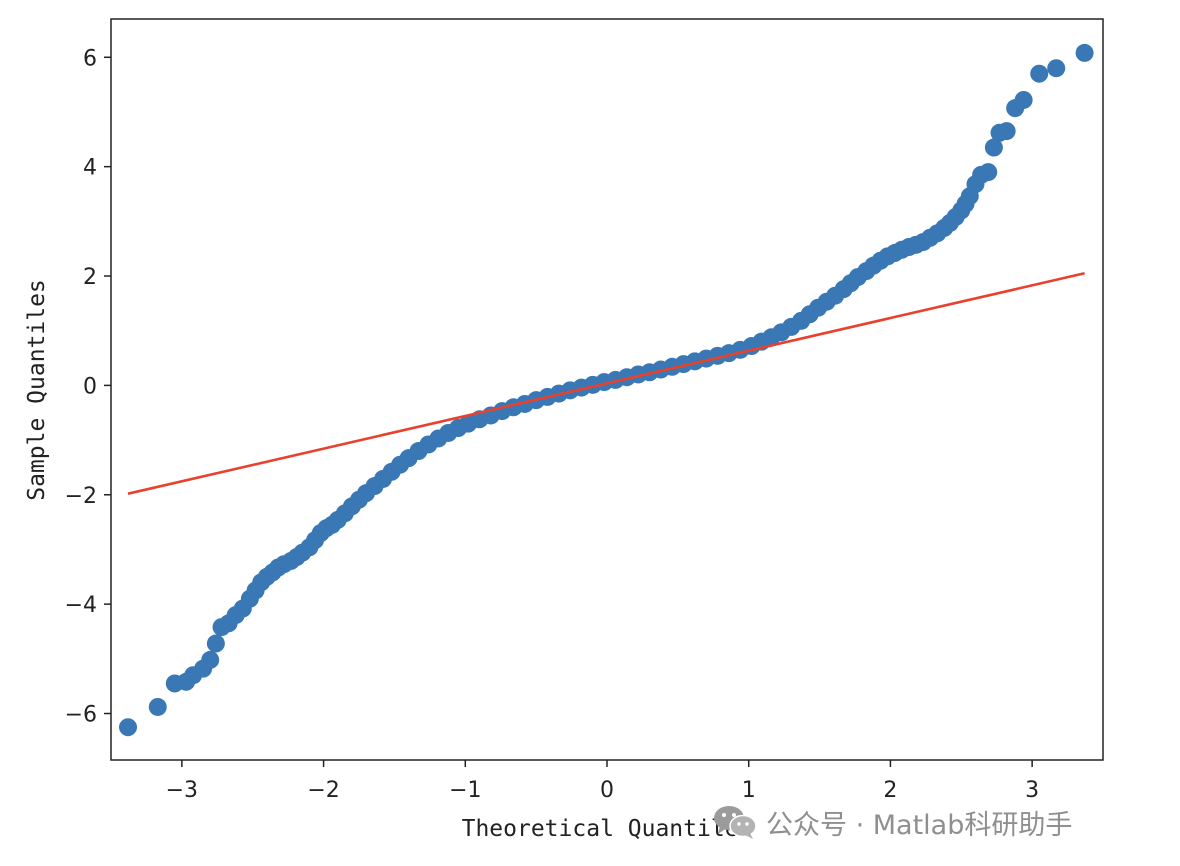 The image size is (1180, 866). I want to click on x-axis: −3 −2 −1 0 1 2 3, so click(602, 781).